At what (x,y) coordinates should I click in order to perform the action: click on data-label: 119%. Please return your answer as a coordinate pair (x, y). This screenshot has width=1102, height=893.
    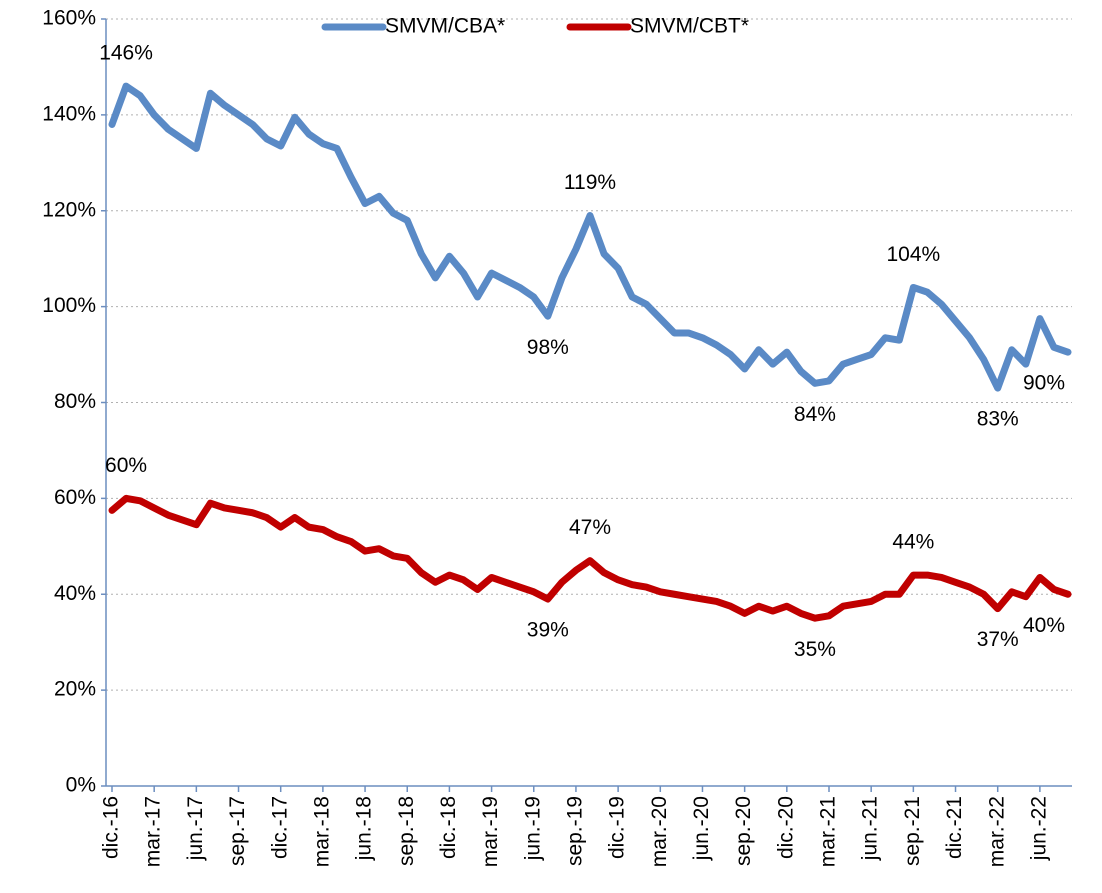
    Looking at the image, I should click on (590, 182).